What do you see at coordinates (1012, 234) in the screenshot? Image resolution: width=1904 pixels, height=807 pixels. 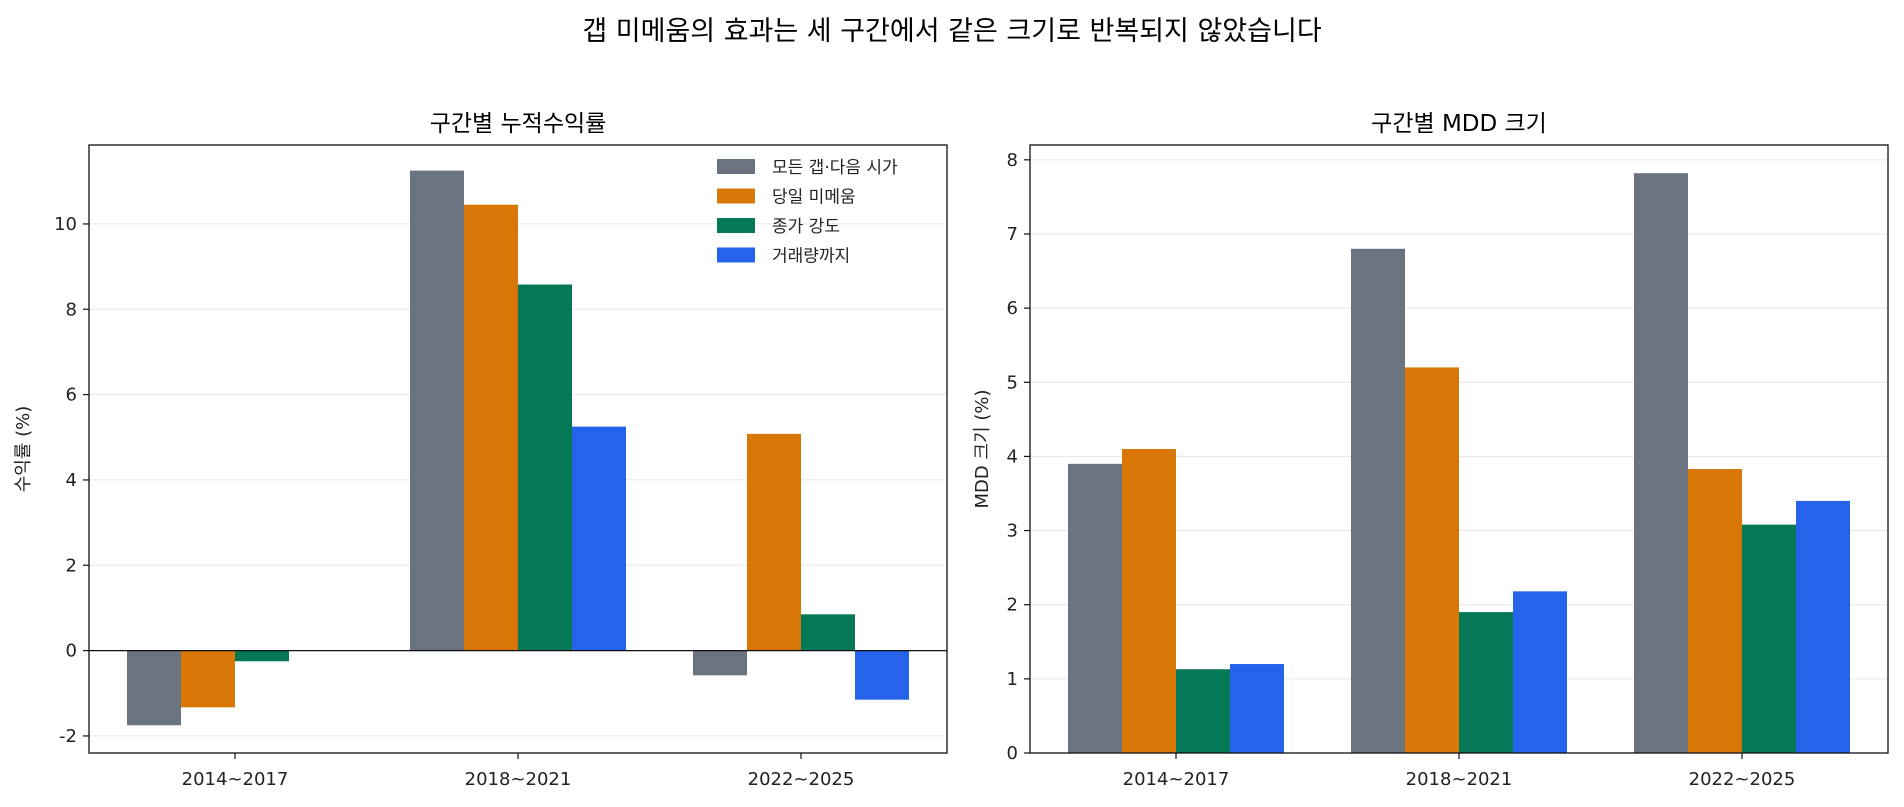 I see `y-tick-label: 7` at bounding box center [1012, 234].